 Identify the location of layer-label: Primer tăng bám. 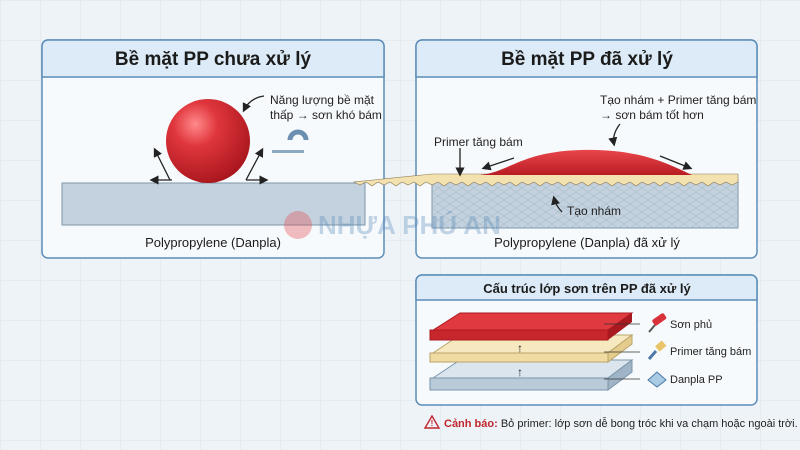
(710, 352).